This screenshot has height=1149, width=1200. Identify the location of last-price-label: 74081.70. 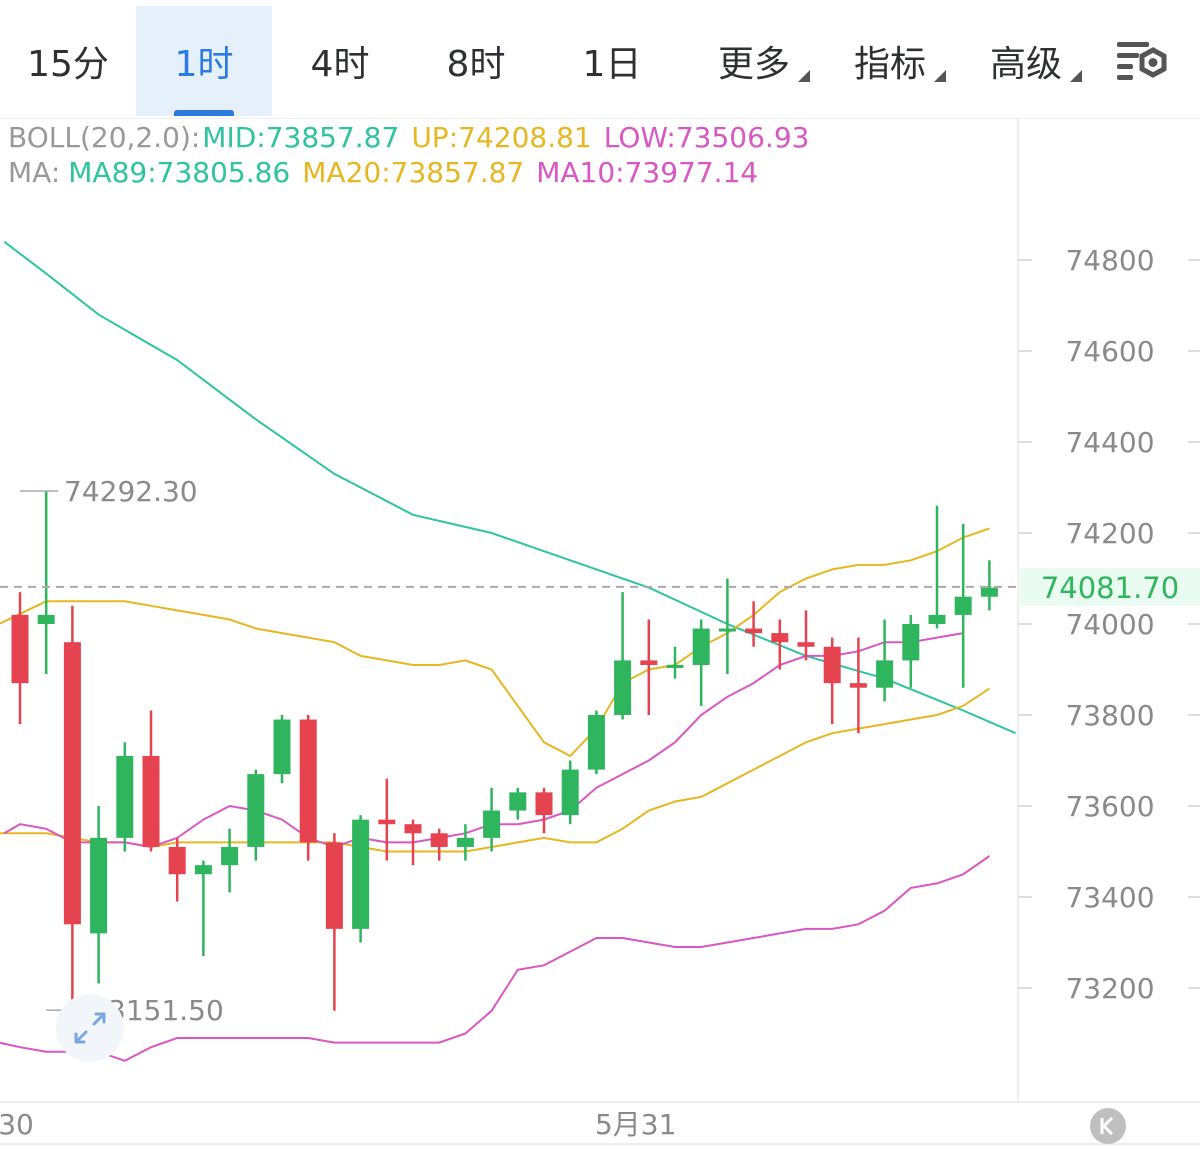
(1110, 588).